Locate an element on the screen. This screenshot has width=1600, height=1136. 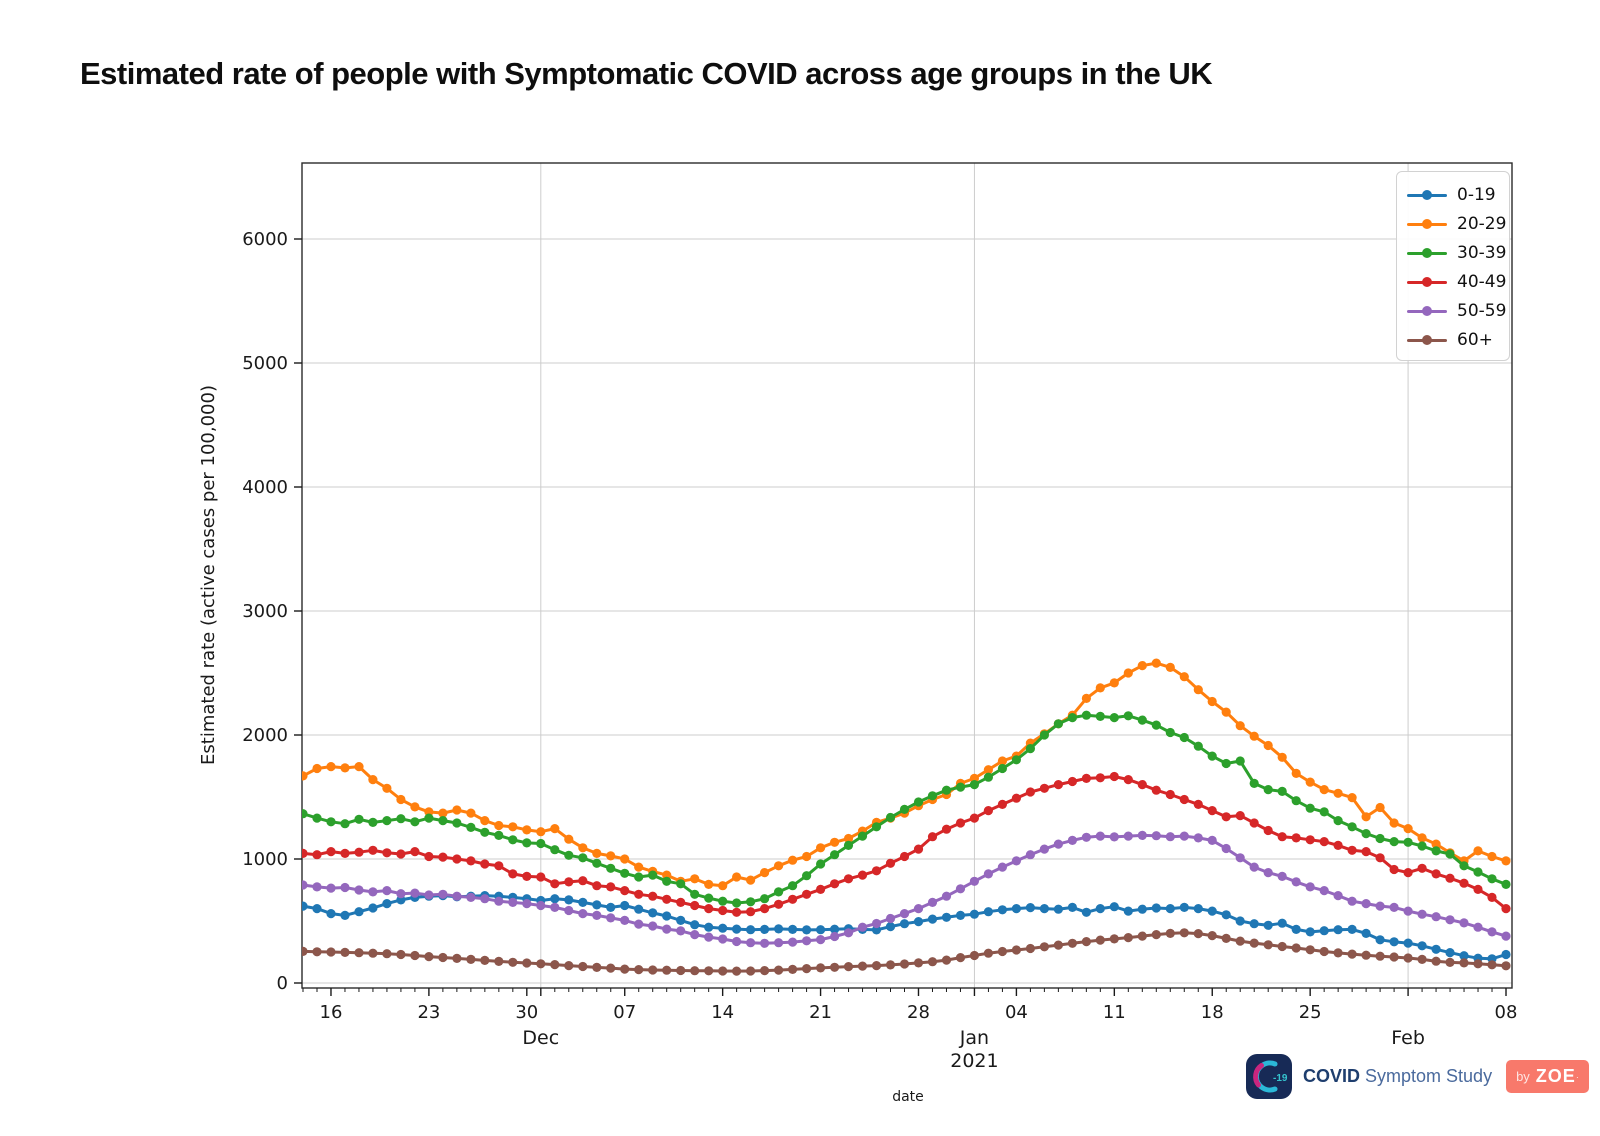
x-month-label: Feb is located at coordinates (1408, 1038).